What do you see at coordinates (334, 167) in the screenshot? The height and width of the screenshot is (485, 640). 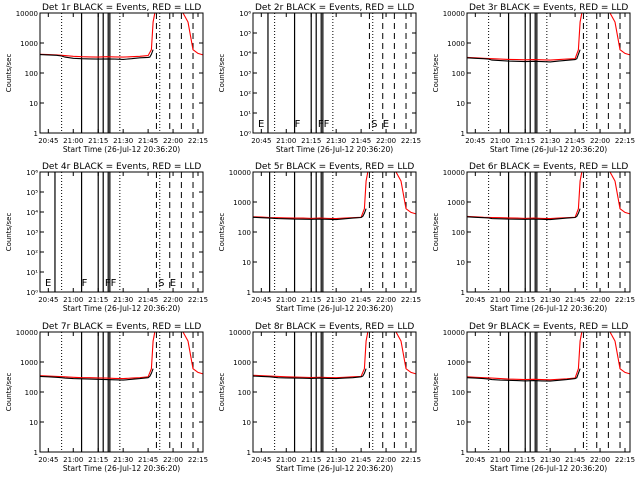 I see `panel-title: Det 5r BLACK = Events, RED = LLD` at bounding box center [334, 167].